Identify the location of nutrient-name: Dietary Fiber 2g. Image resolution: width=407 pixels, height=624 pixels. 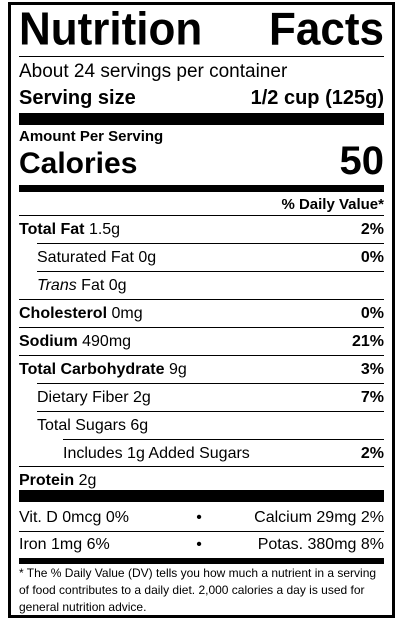
(94, 397).